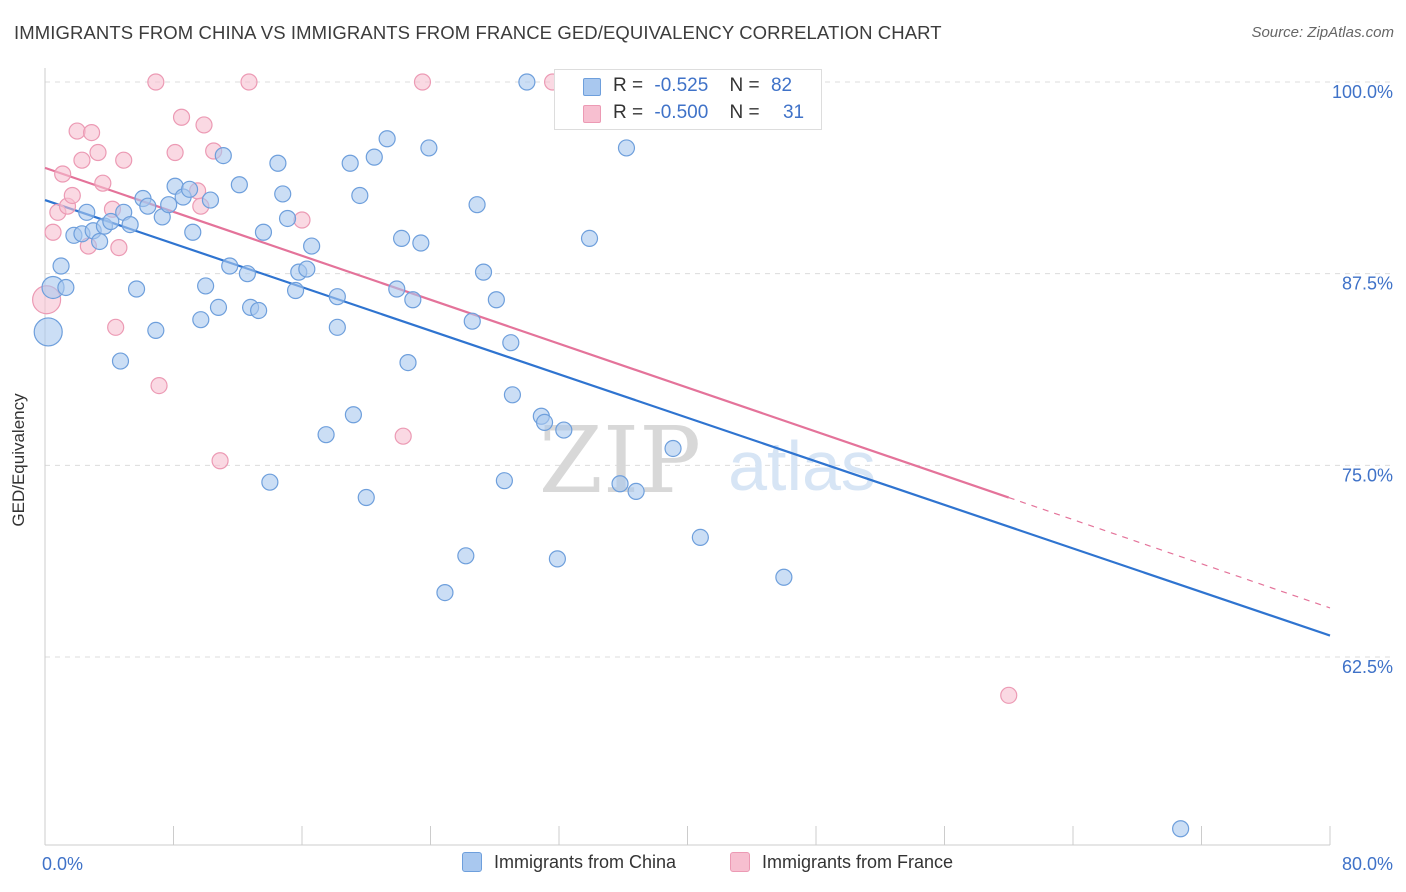  Describe the element at coordinates (18, 460) in the screenshot. I see `y-axis-label: GED/Equivalency` at that location.